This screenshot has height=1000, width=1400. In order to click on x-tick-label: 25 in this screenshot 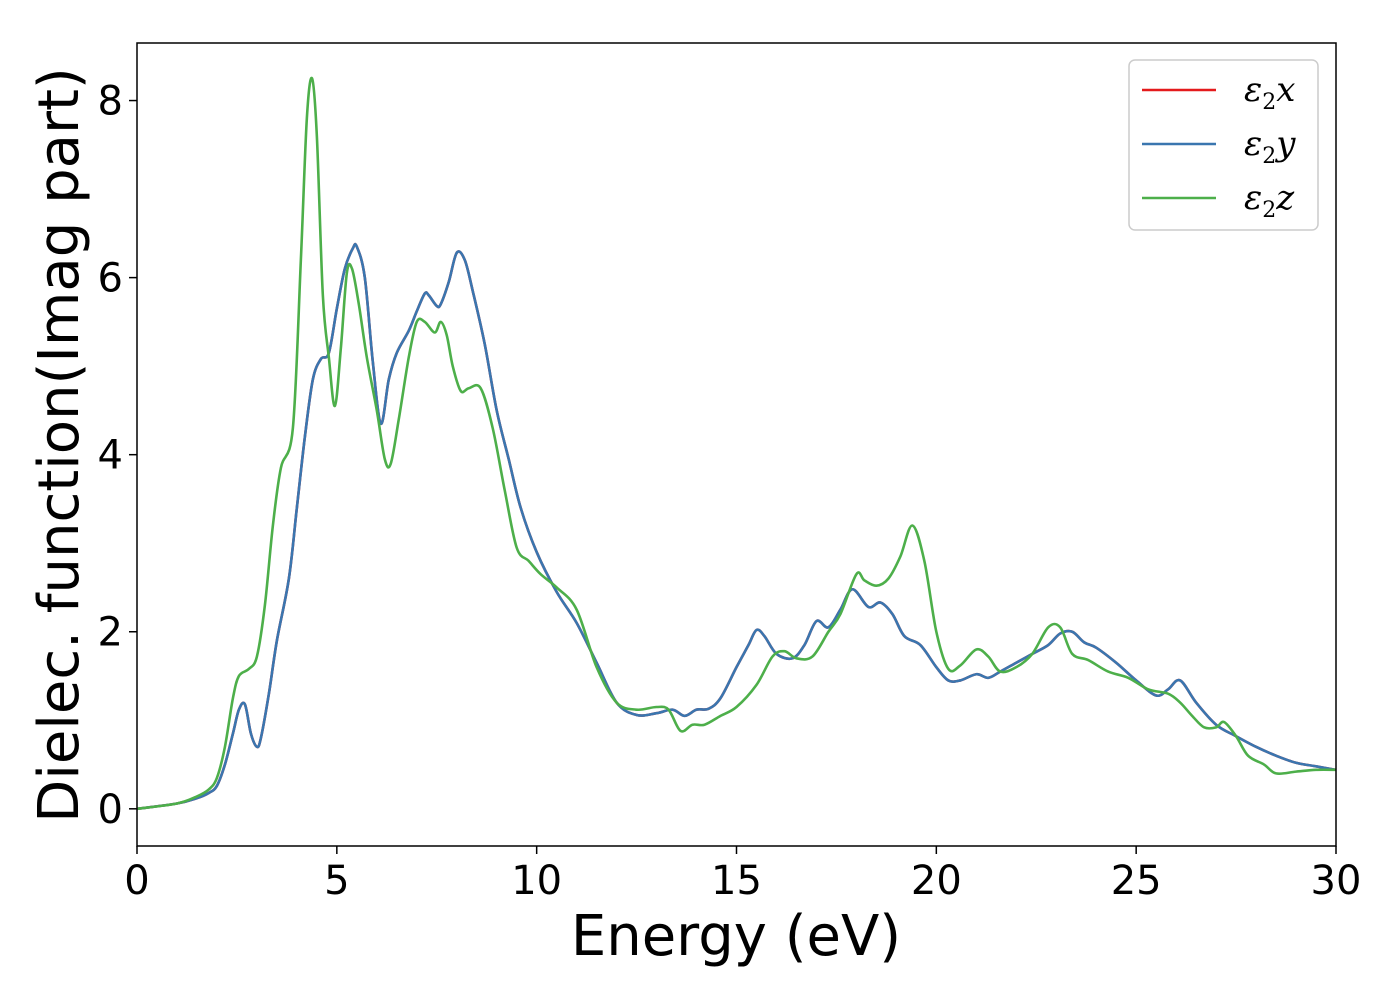, I will do `click(1136, 881)`.